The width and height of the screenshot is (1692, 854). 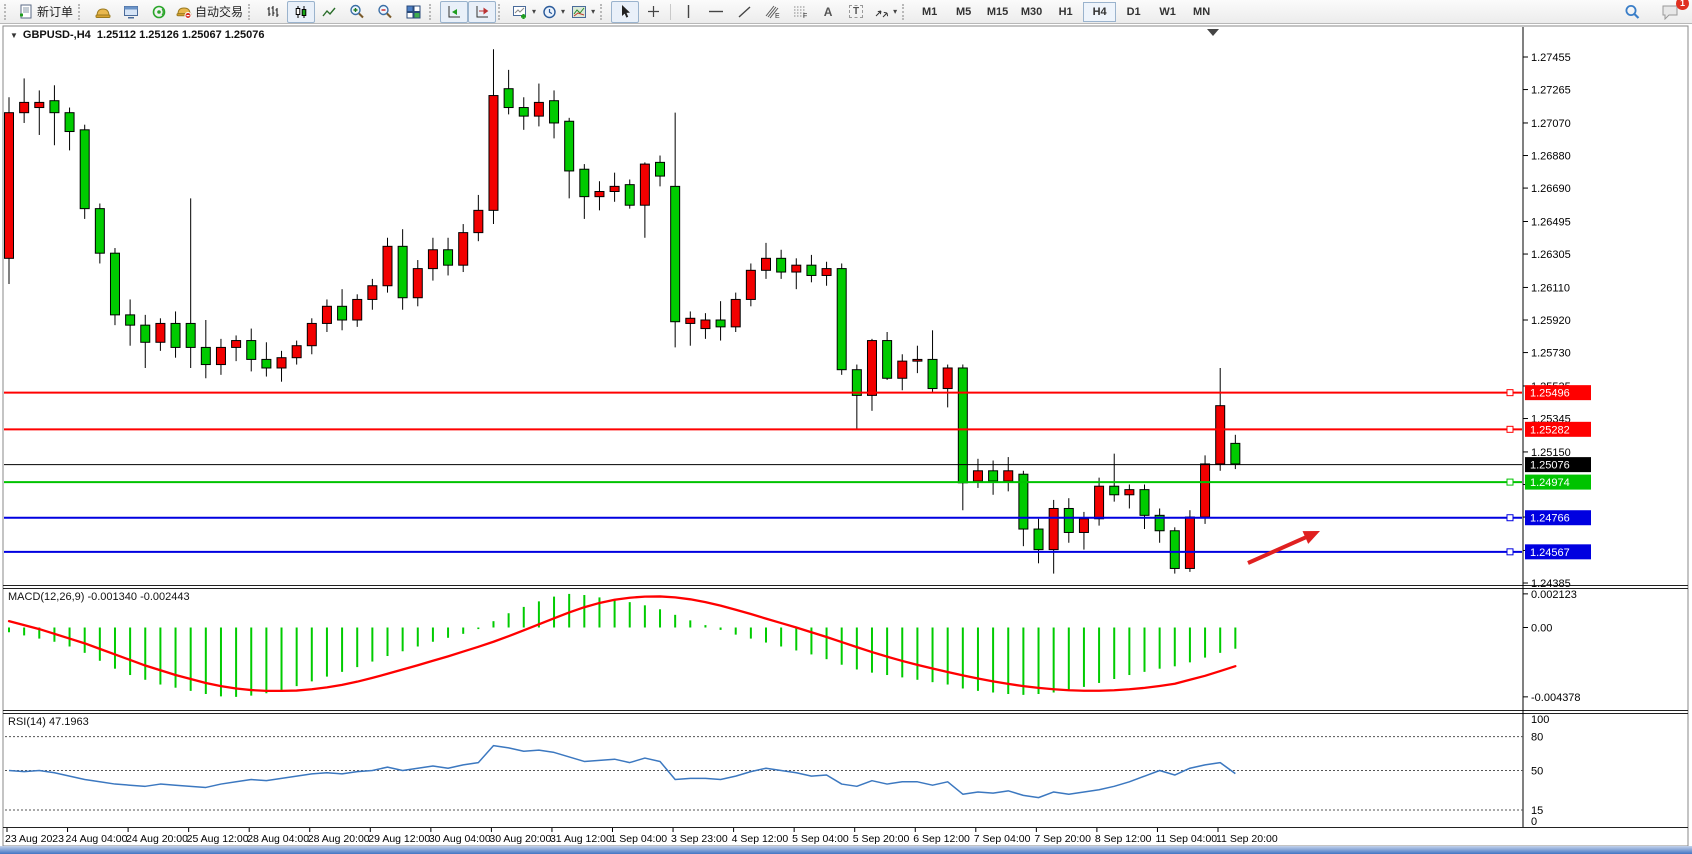 I want to click on vertical-line-button, so click(x=688, y=12).